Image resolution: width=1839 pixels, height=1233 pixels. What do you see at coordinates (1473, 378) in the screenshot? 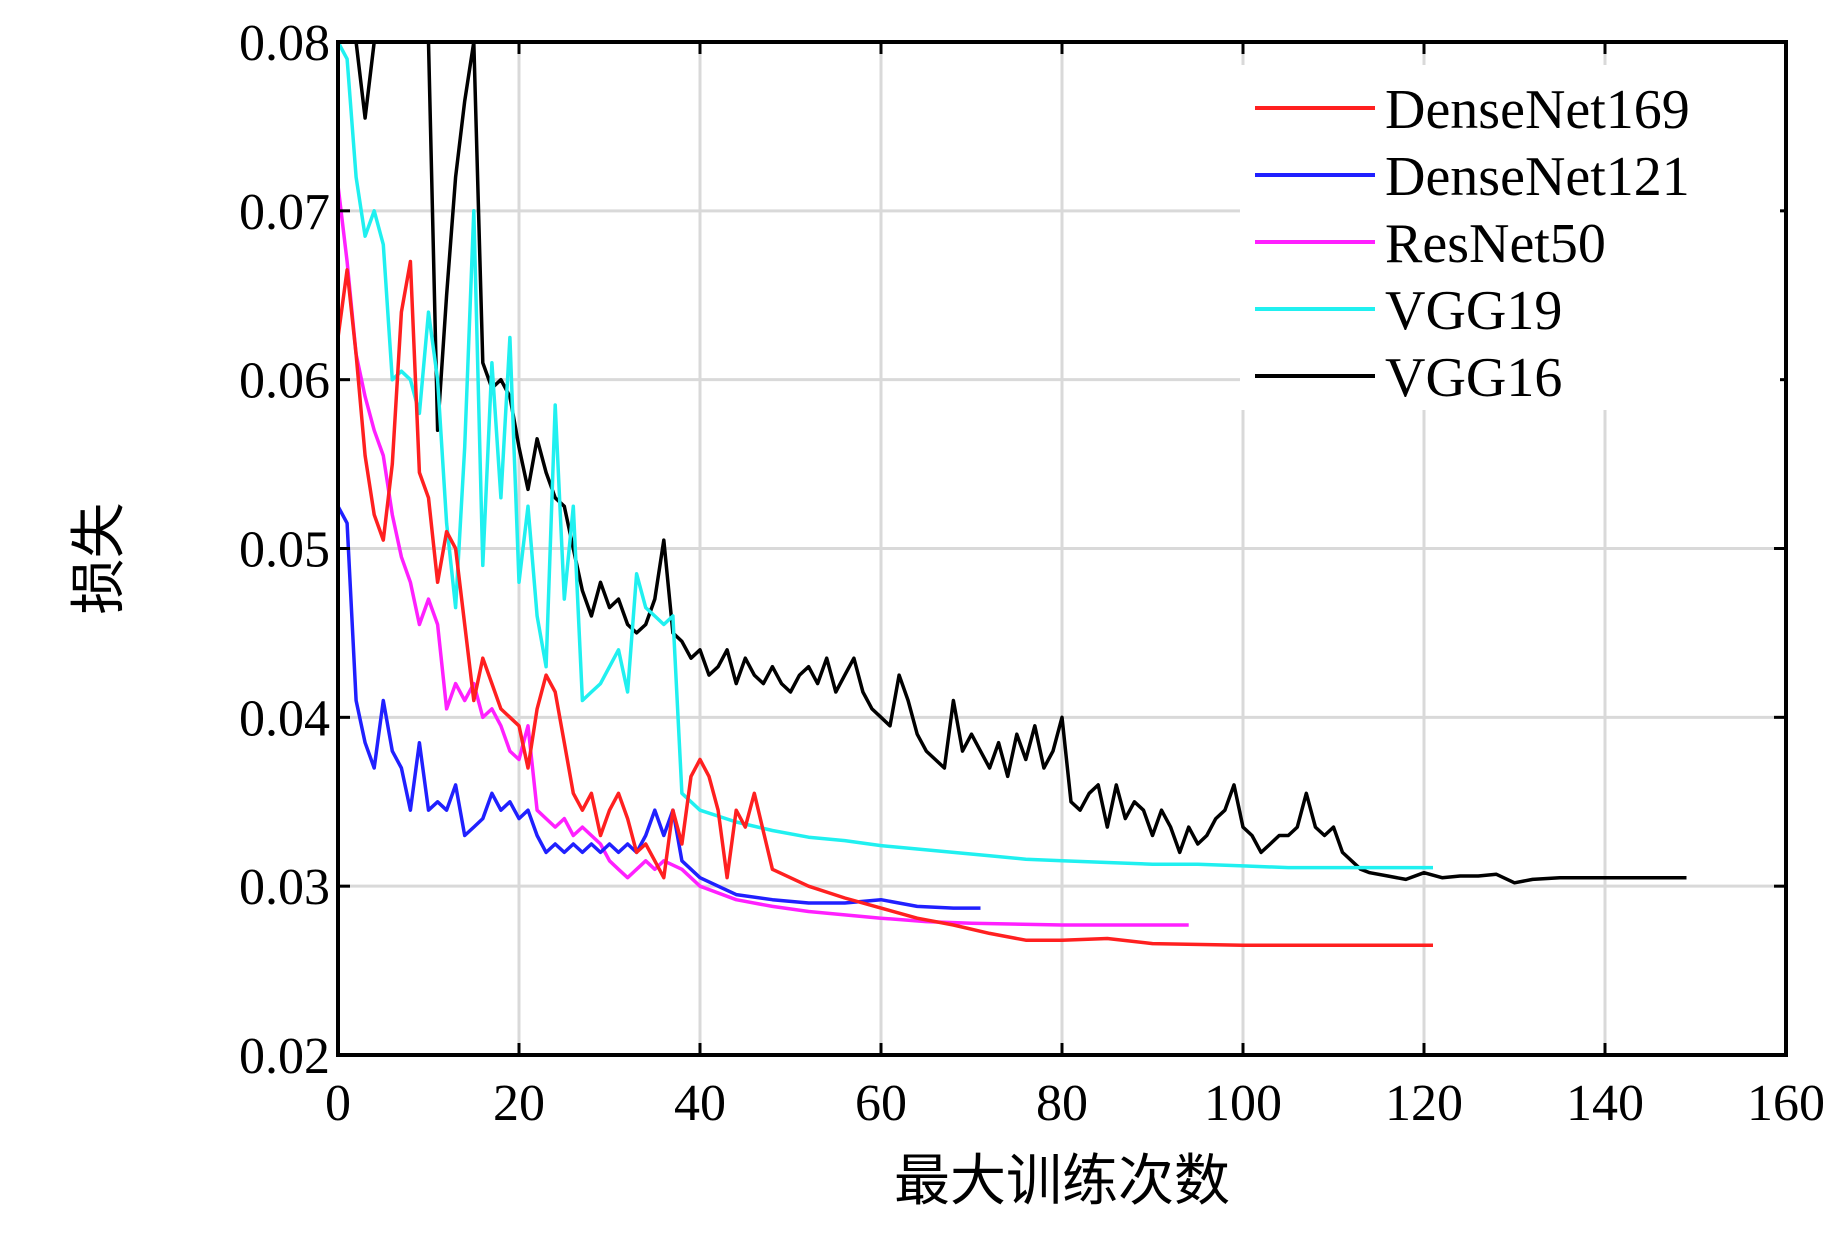
I see `legend-label: VGG16` at bounding box center [1473, 378].